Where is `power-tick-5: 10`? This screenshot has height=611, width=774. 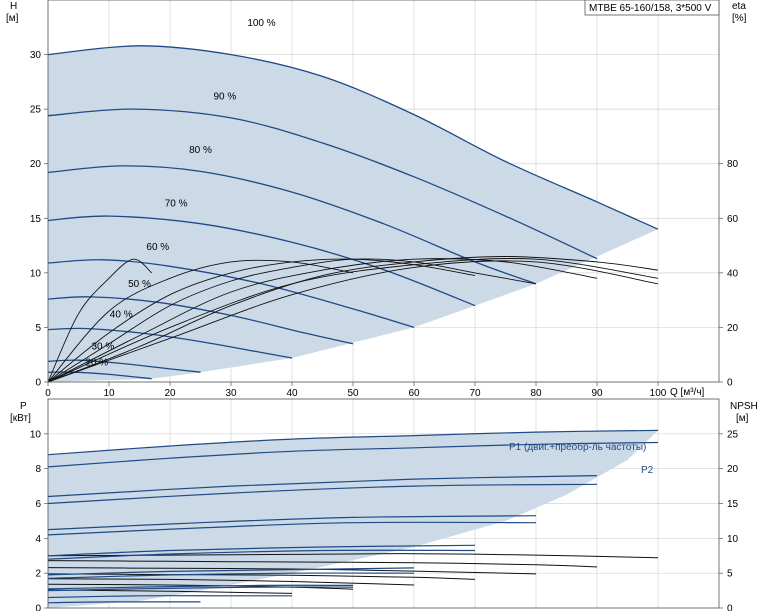 power-tick-5: 10 is located at coordinates (36, 434).